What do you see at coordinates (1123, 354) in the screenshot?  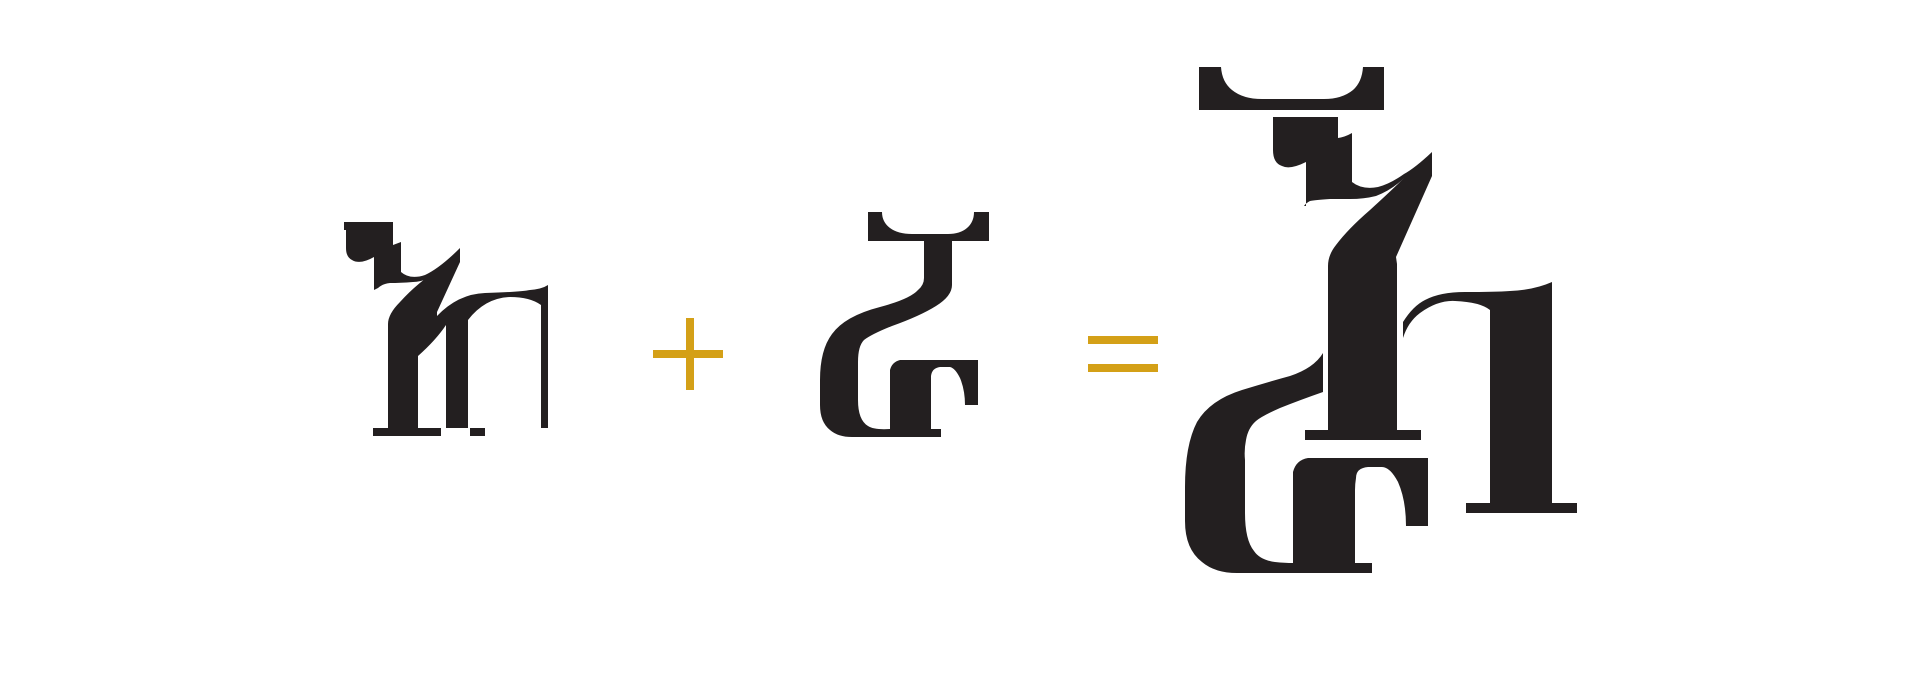 I see `equals-sign-icon` at bounding box center [1123, 354].